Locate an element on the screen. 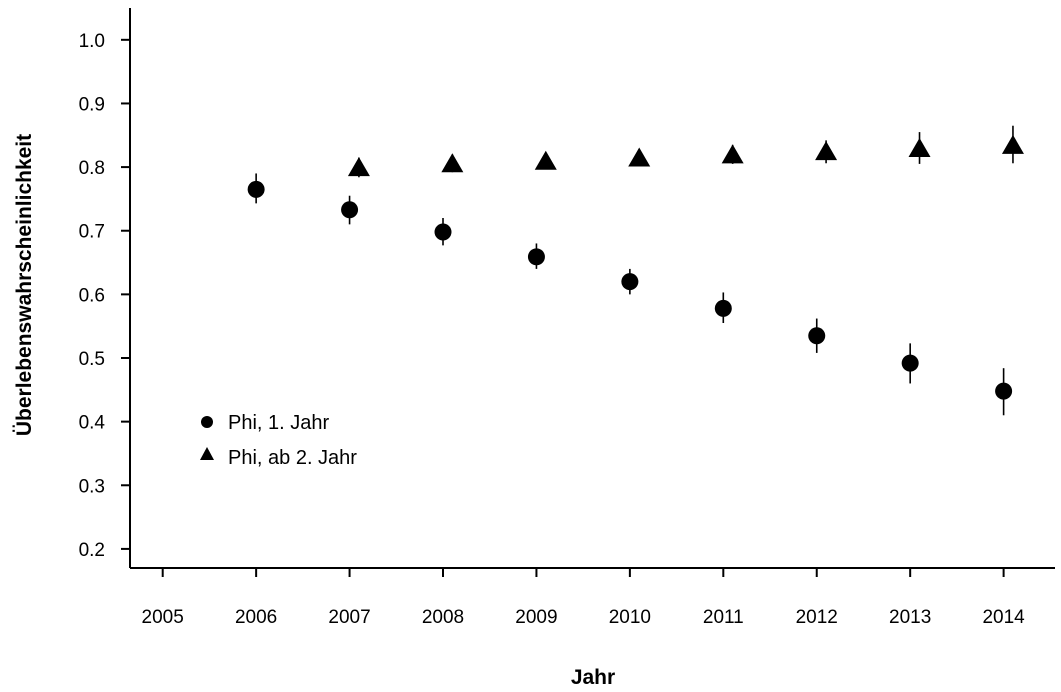 This screenshot has height=692, width=1061. x-tick-label: 2007 is located at coordinates (349, 617).